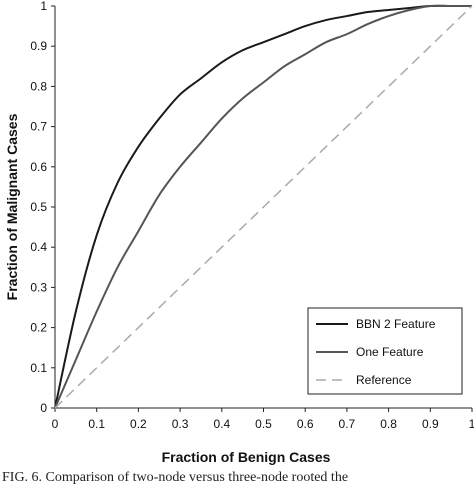 The width and height of the screenshot is (474, 486). Describe the element at coordinates (347, 424) in the screenshot. I see `x-tick-label: 0.7` at that location.